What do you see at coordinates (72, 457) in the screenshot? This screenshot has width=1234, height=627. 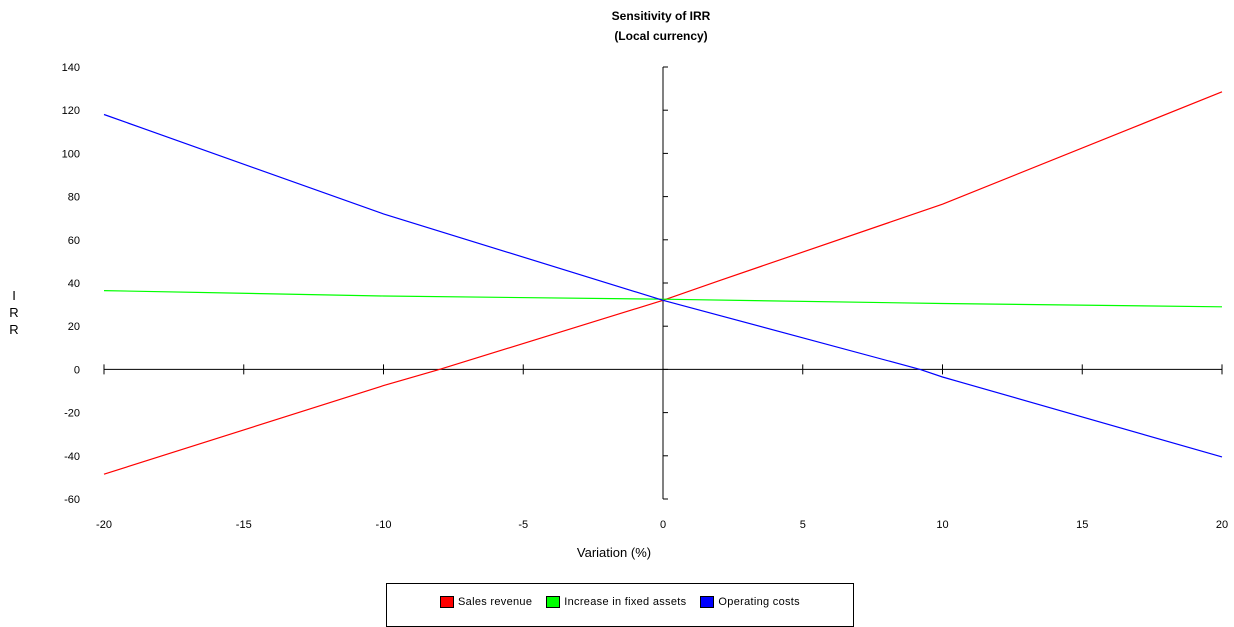 I see `y-tick-label: -40` at bounding box center [72, 457].